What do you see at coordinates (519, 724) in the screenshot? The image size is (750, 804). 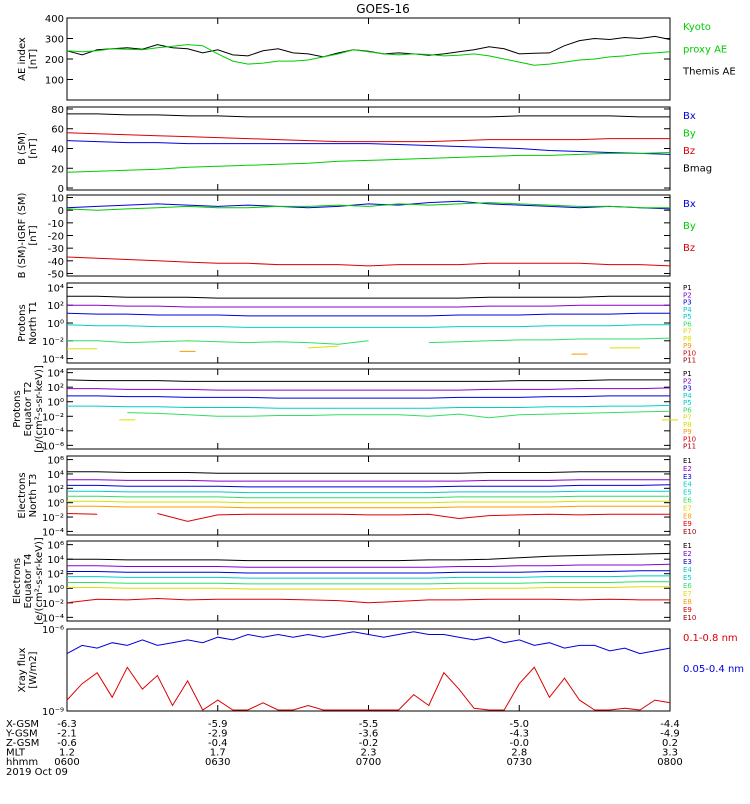 I see `footer-value: -5.0` at bounding box center [519, 724].